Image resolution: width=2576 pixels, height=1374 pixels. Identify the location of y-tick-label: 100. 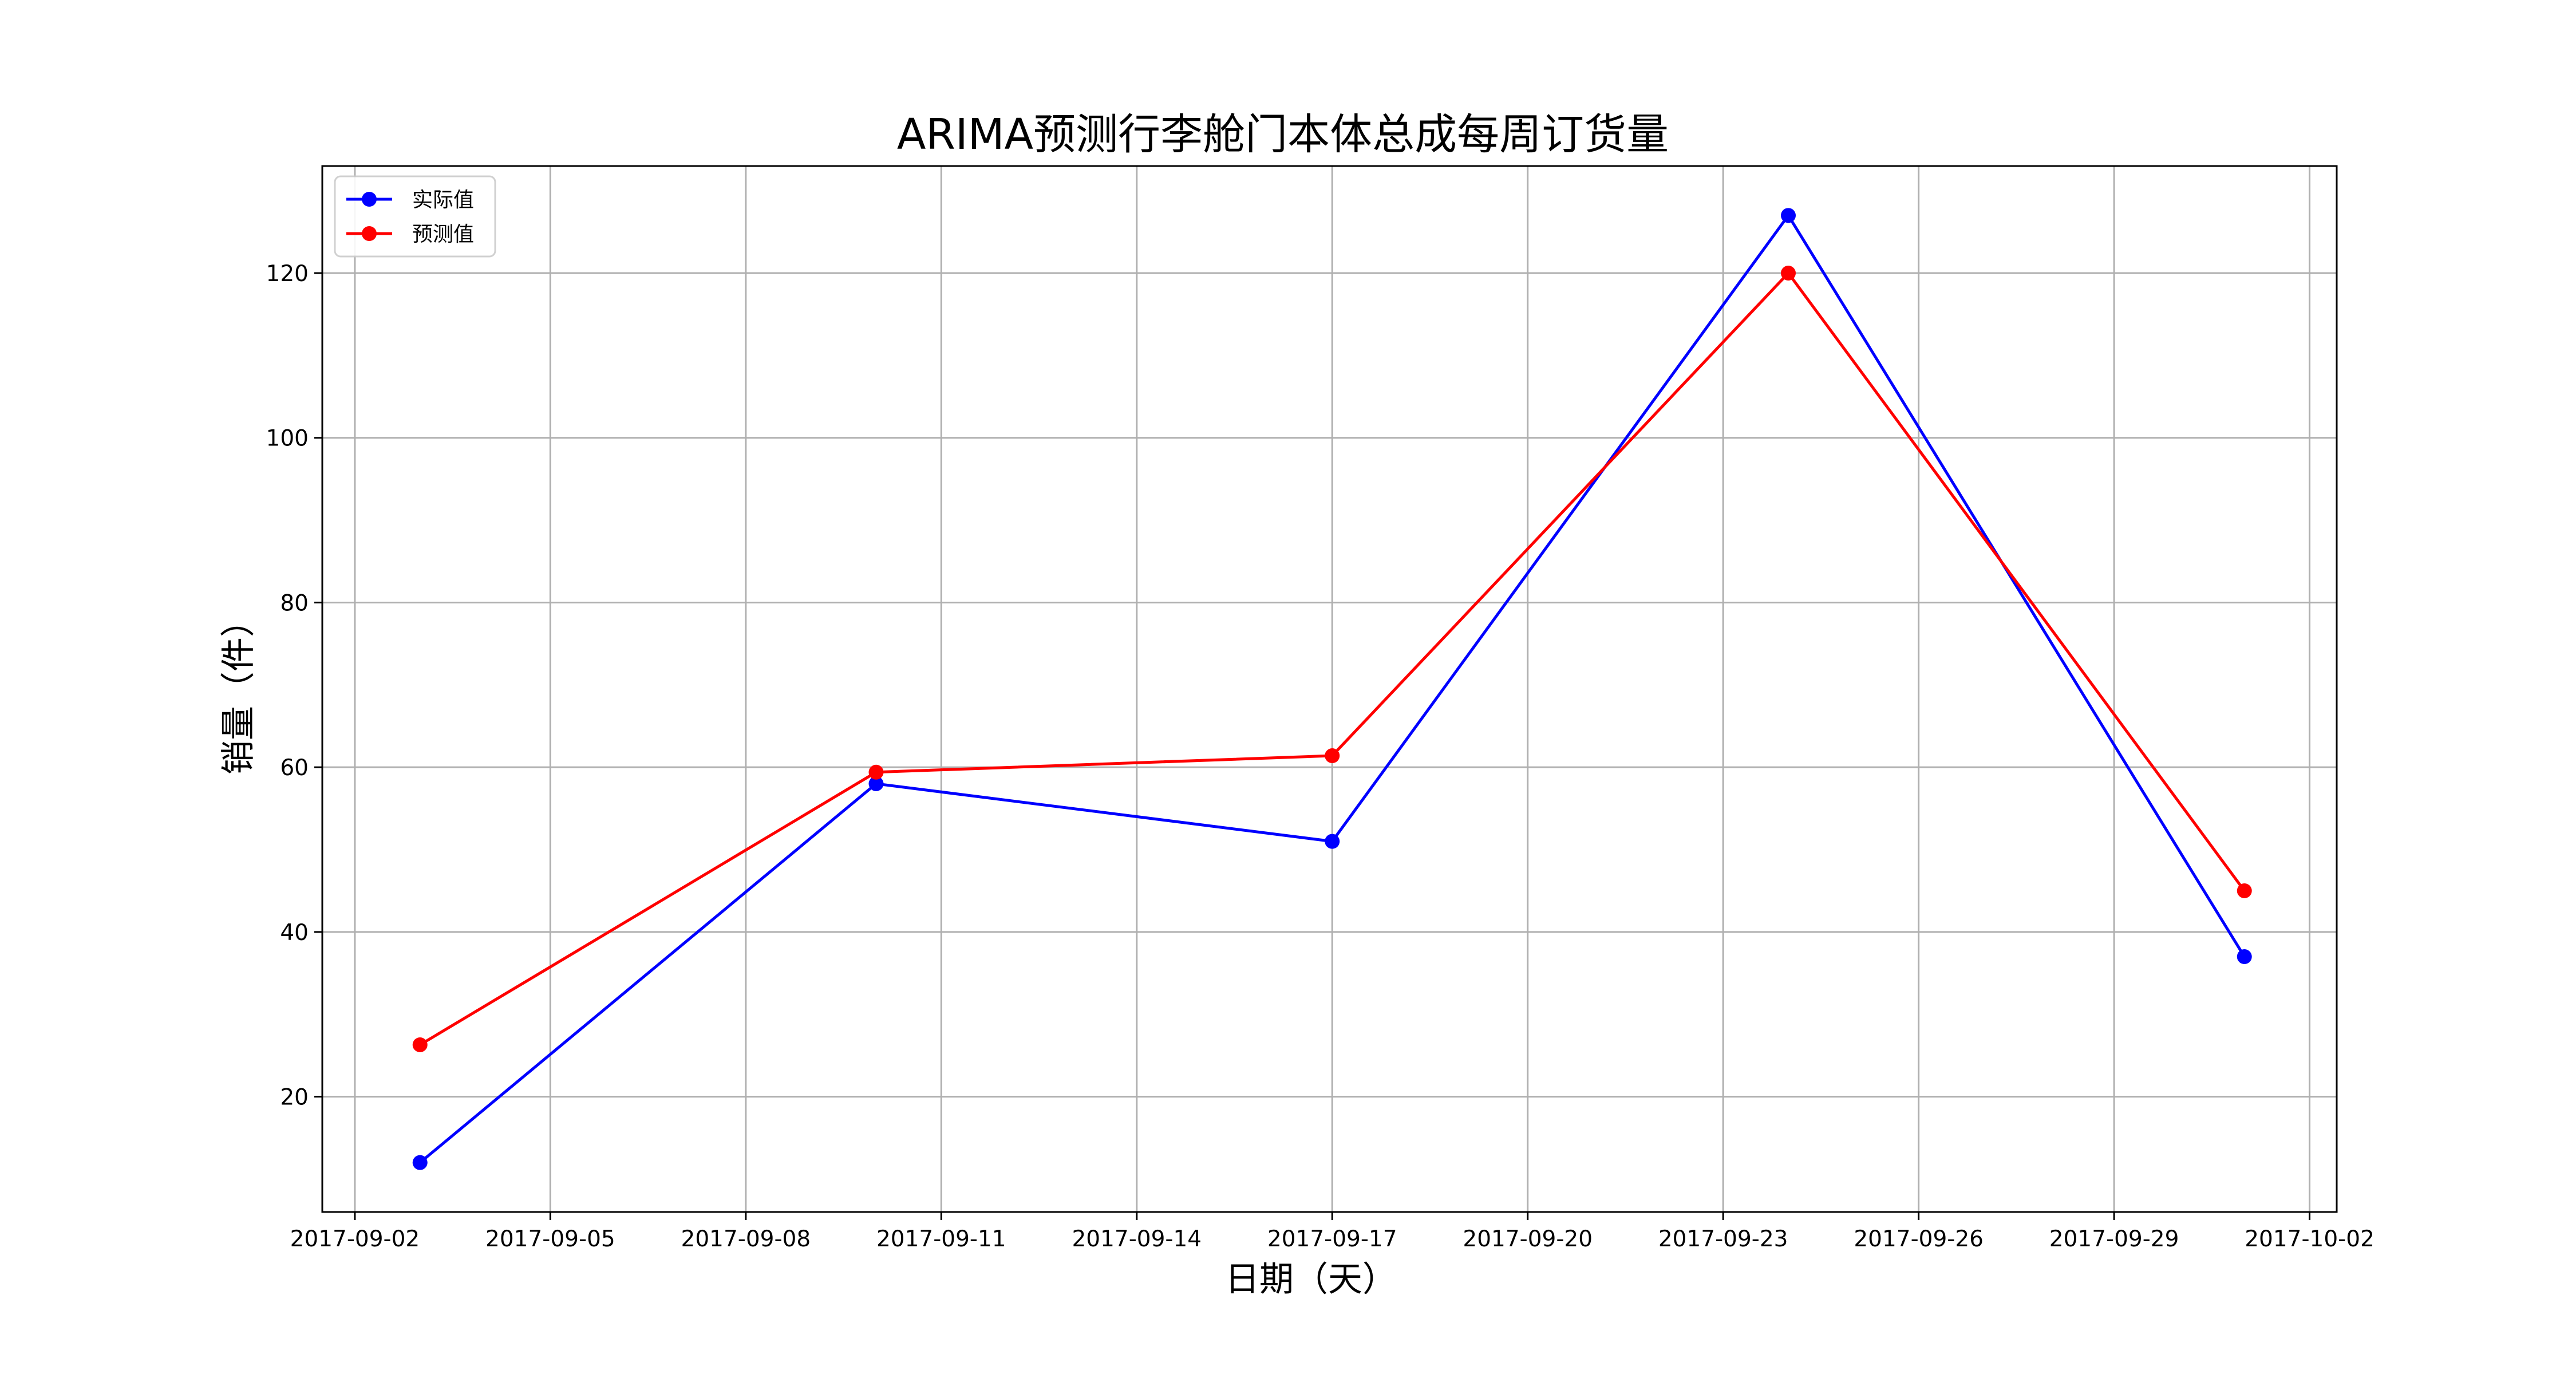
(287, 439).